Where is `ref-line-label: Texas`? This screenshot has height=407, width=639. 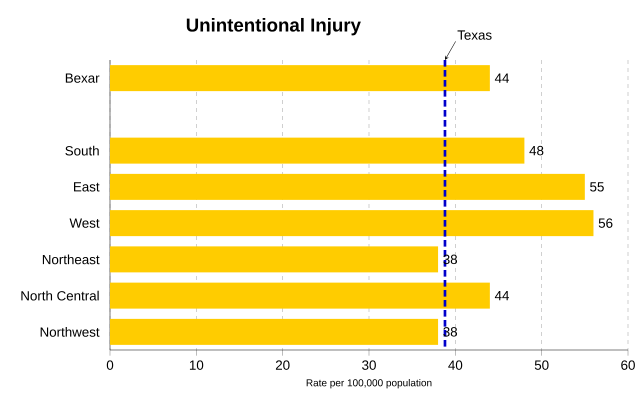
ref-line-label: Texas is located at coordinates (475, 35).